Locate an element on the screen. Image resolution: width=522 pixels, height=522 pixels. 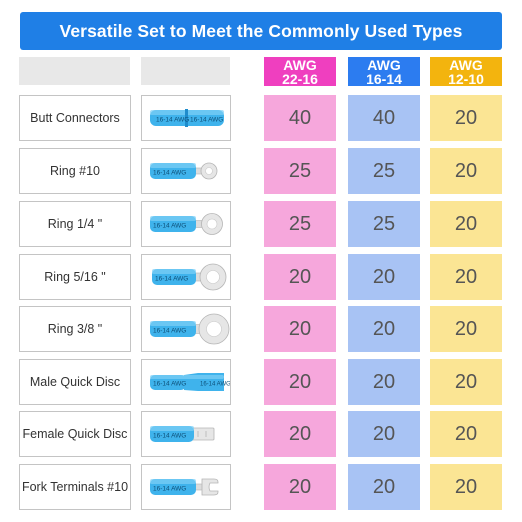
row-name-cell: Female Quick Disc is located at coordinates (75, 434).